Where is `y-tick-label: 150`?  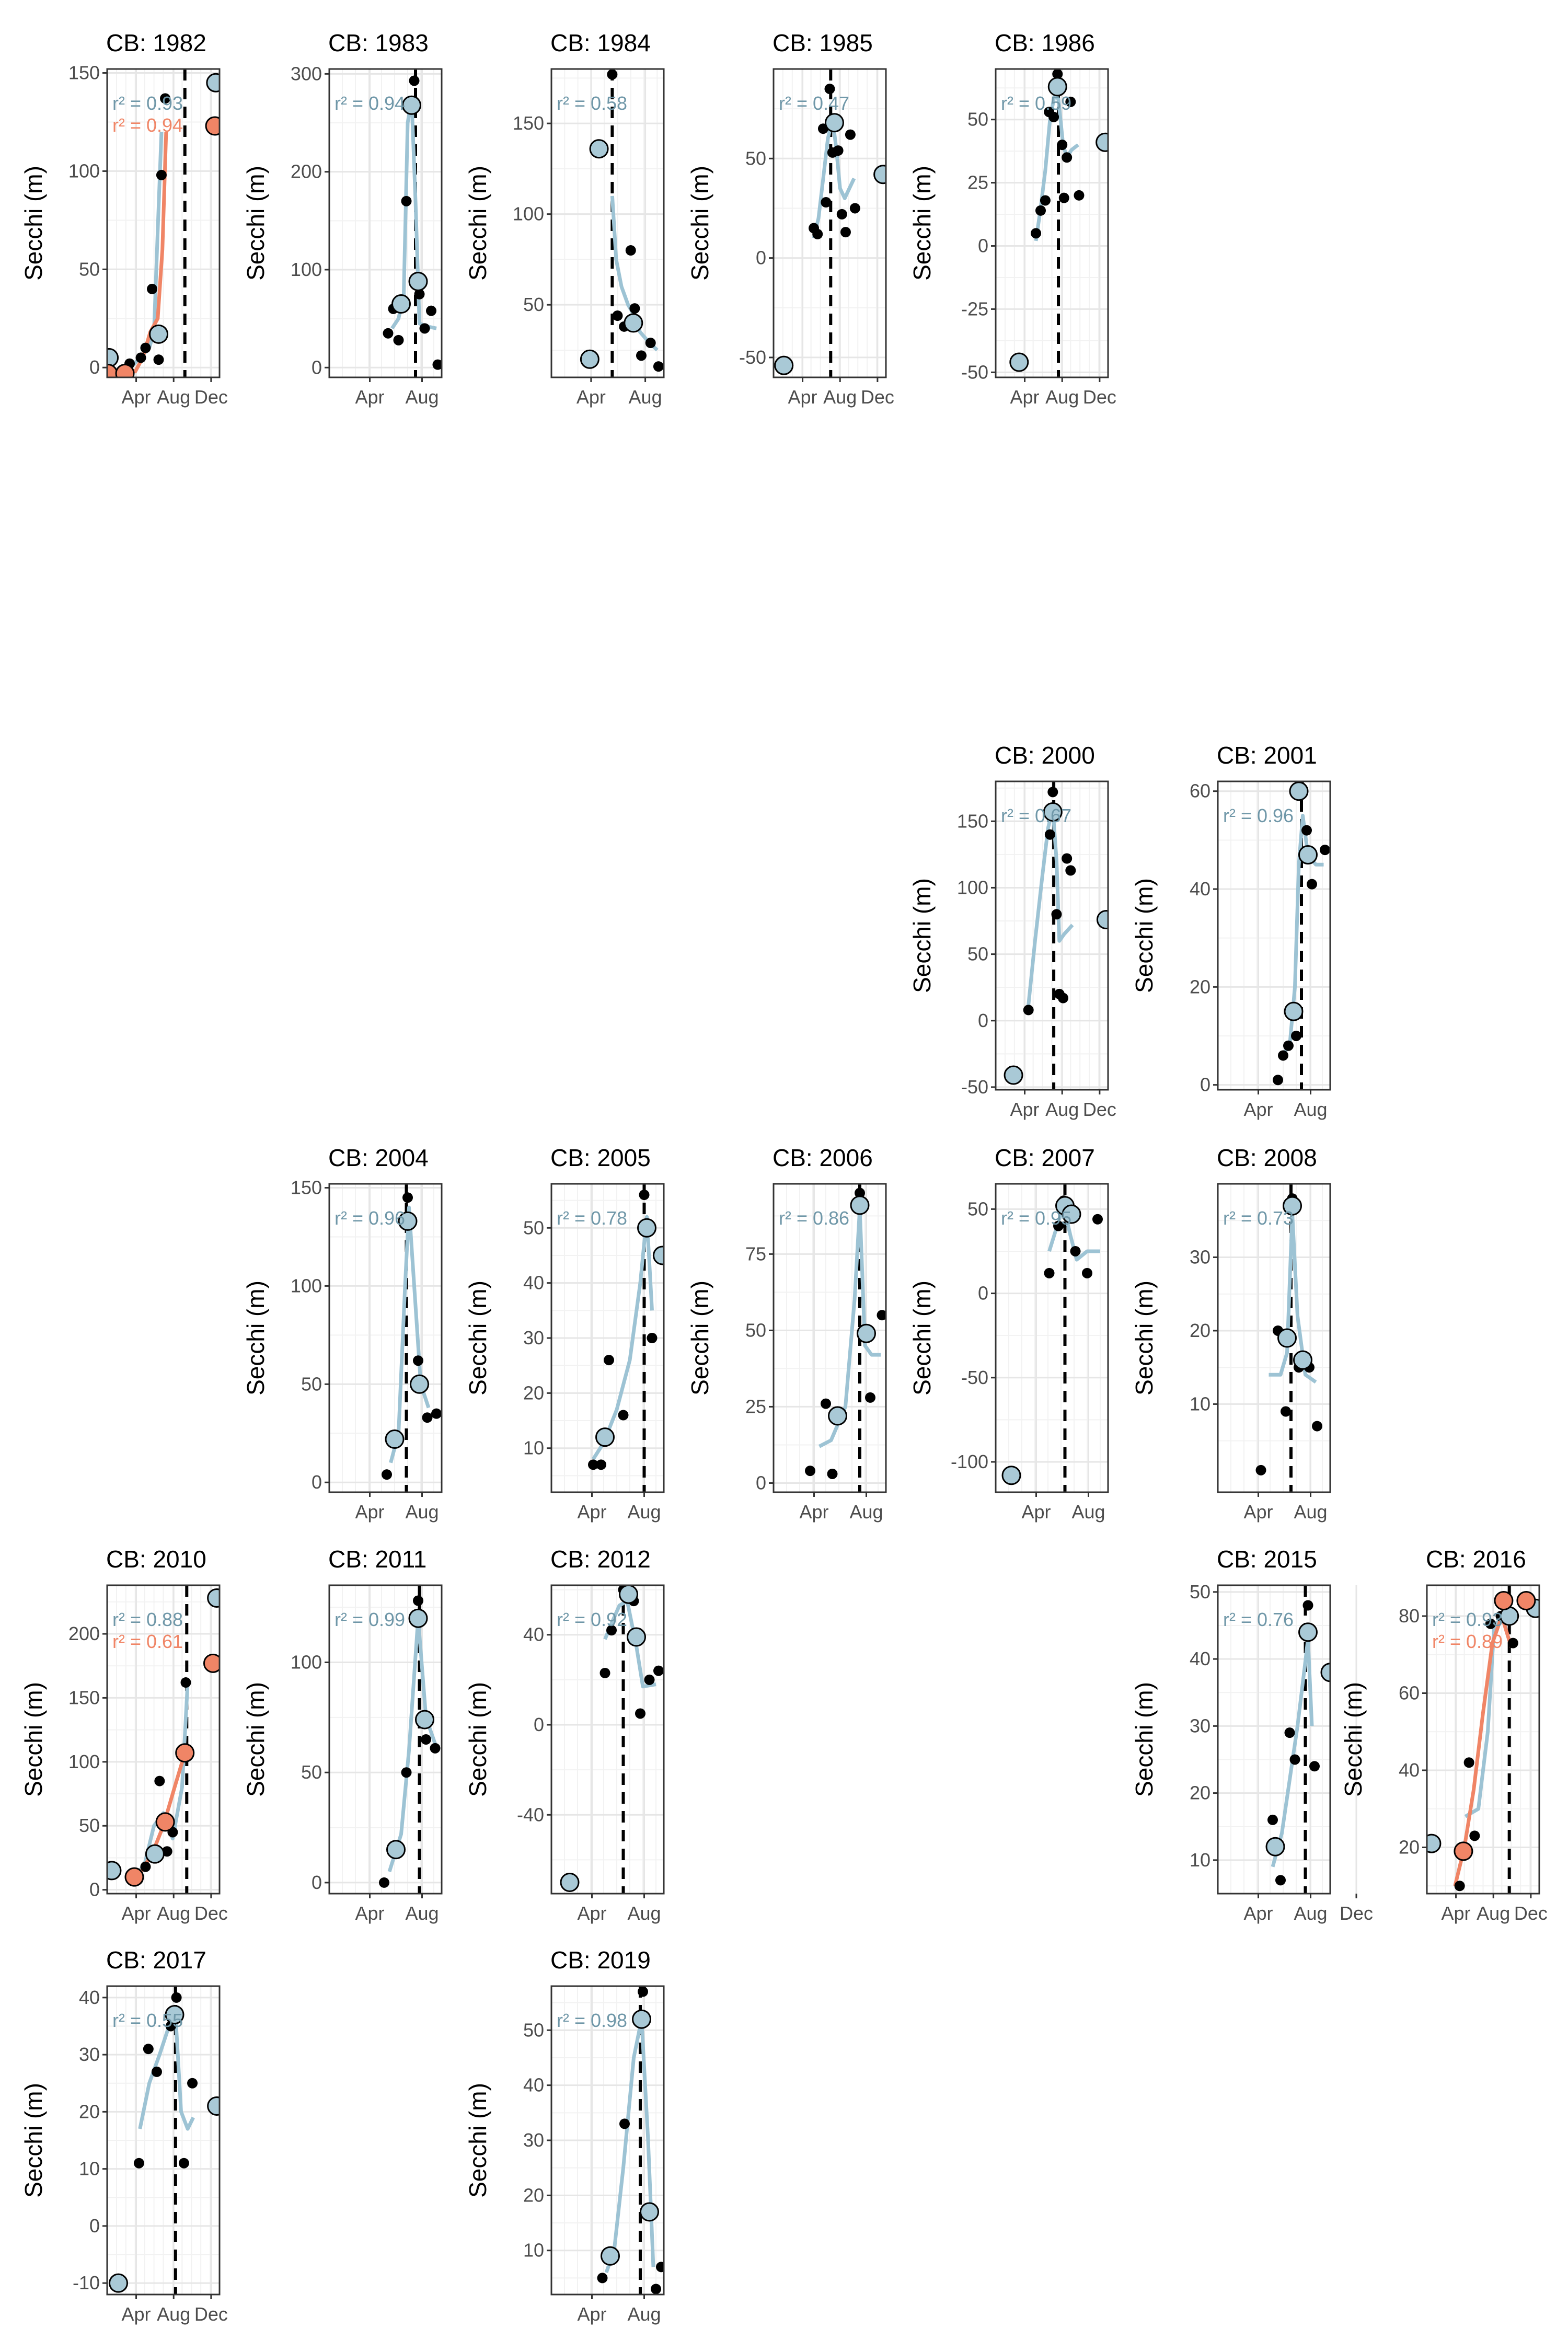
y-tick-label: 150 is located at coordinates (84, 1697).